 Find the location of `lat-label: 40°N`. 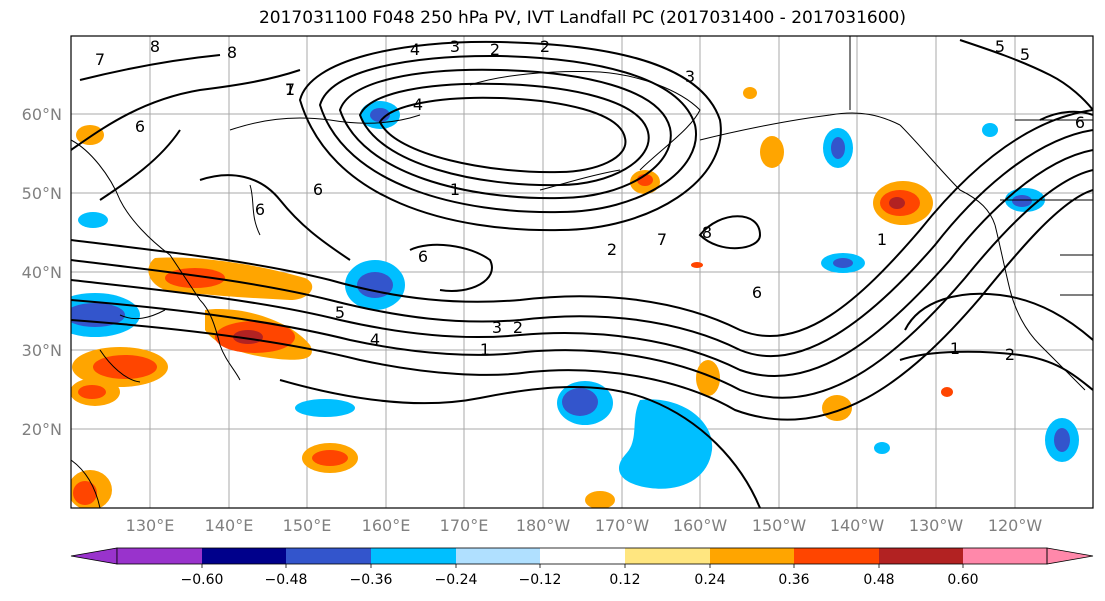

lat-label: 40°N is located at coordinates (42, 272).